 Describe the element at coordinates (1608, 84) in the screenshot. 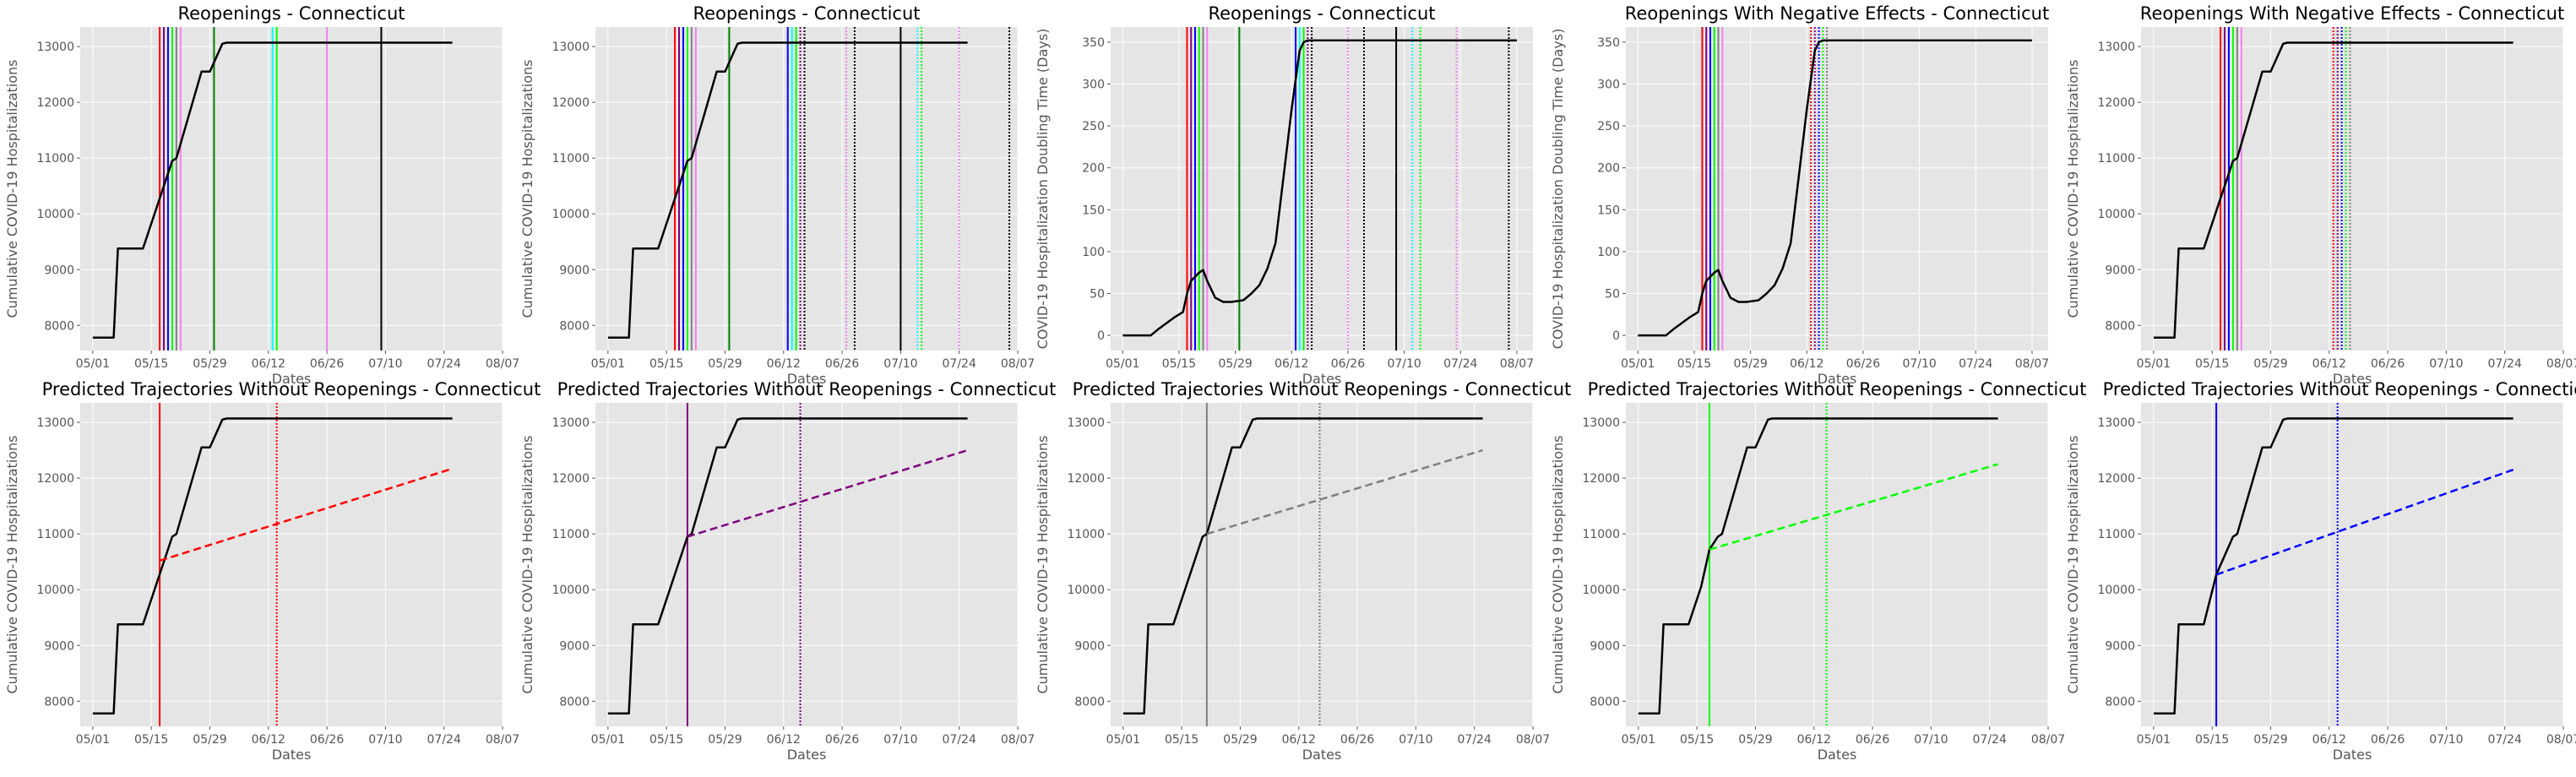

I see `y-tick-label: 300` at that location.